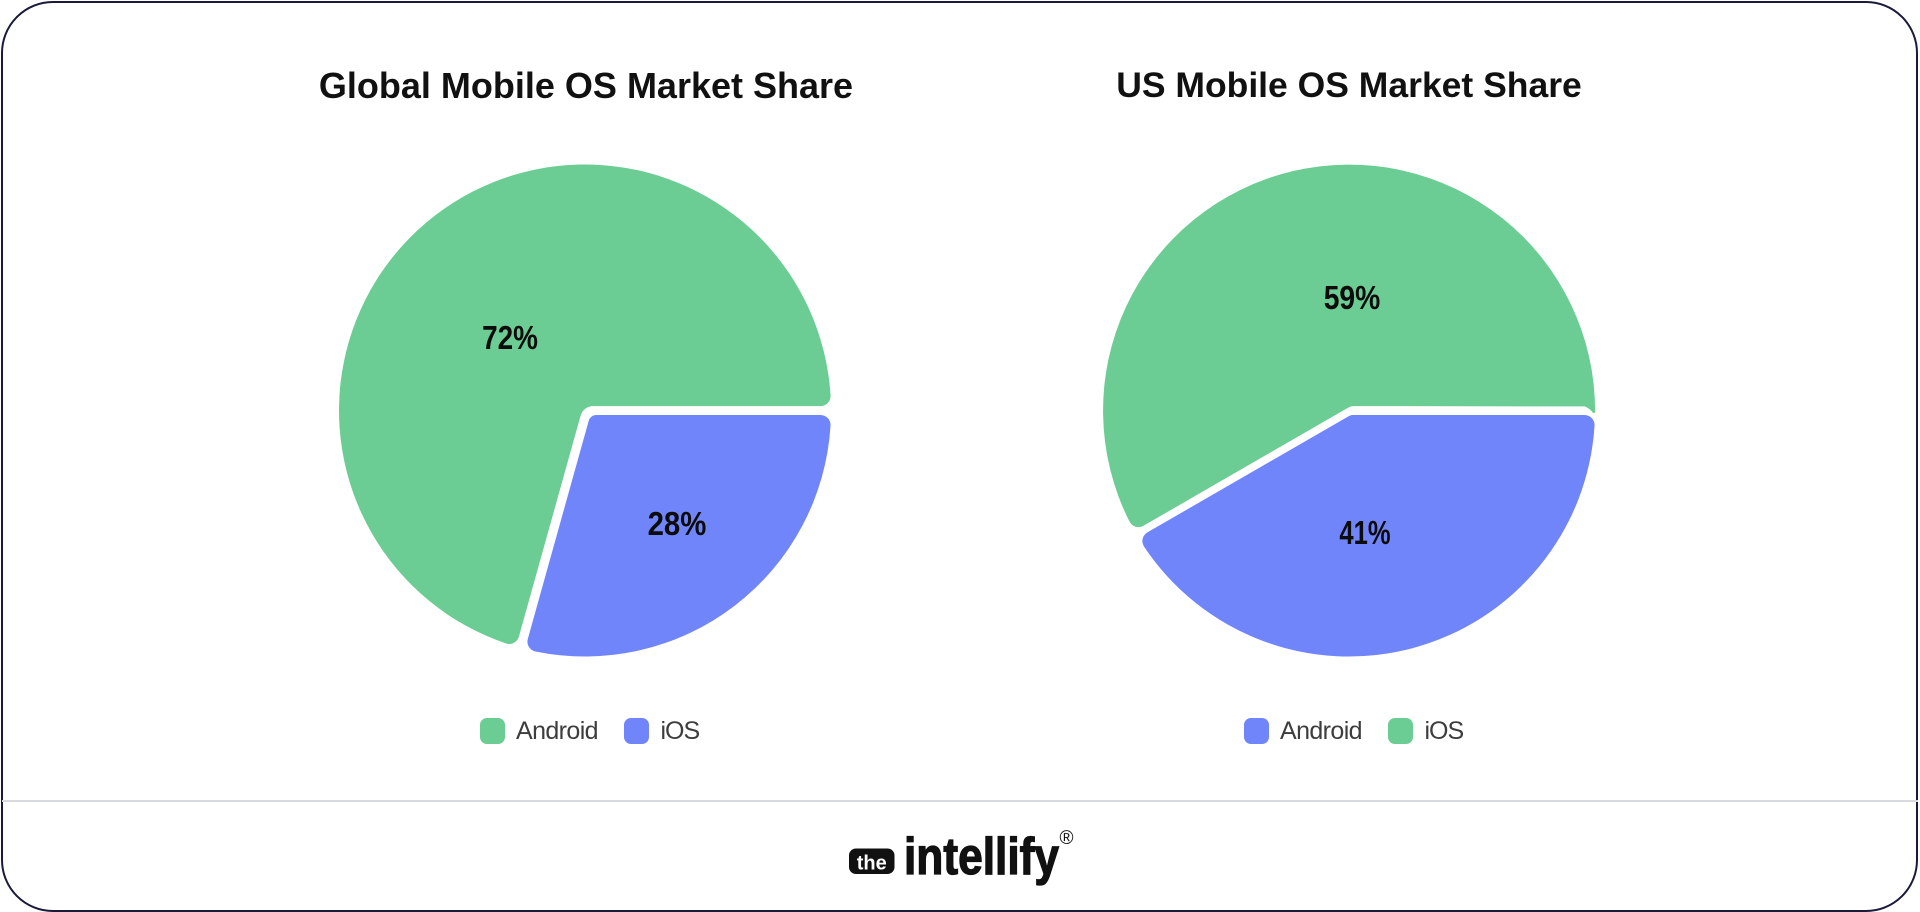  What do you see at coordinates (872, 864) in the screenshot?
I see `svg-text: the` at bounding box center [872, 864].